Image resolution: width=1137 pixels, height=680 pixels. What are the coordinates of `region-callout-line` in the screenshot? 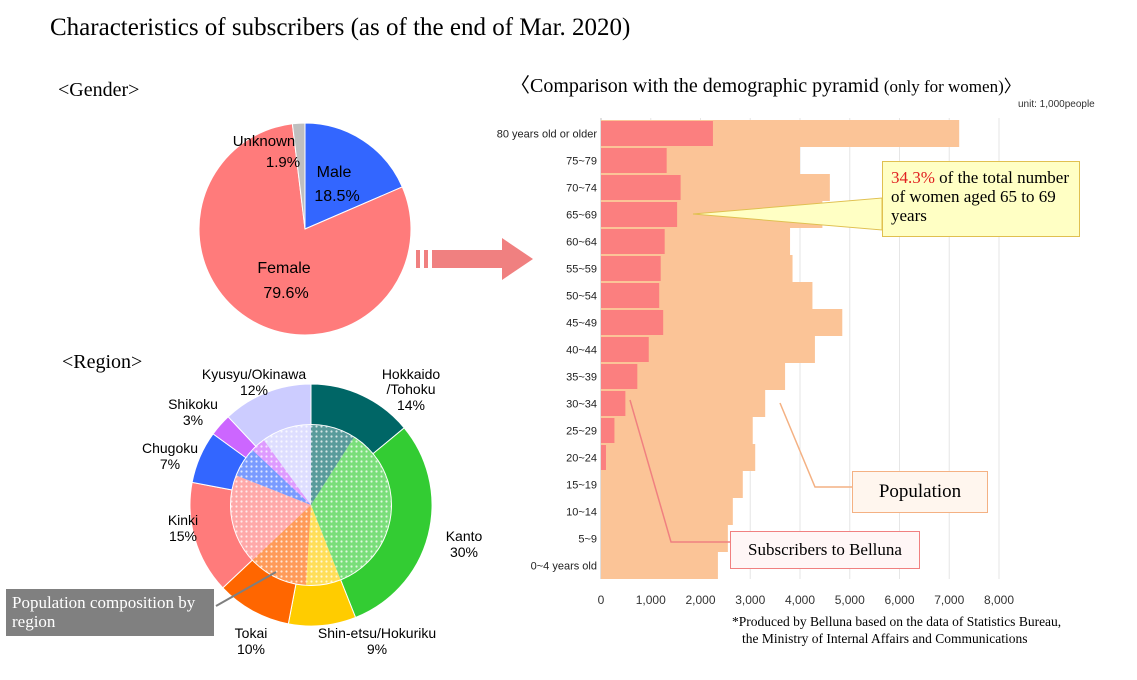 It's located at (246, 589).